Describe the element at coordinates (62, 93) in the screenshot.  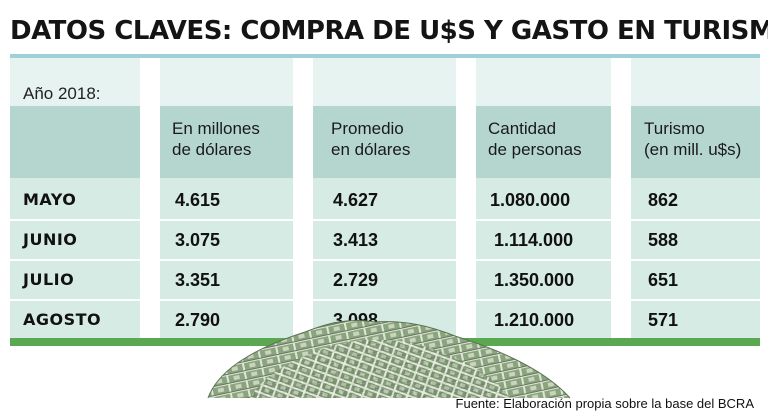
I see `year-label: Año 2018:` at that location.